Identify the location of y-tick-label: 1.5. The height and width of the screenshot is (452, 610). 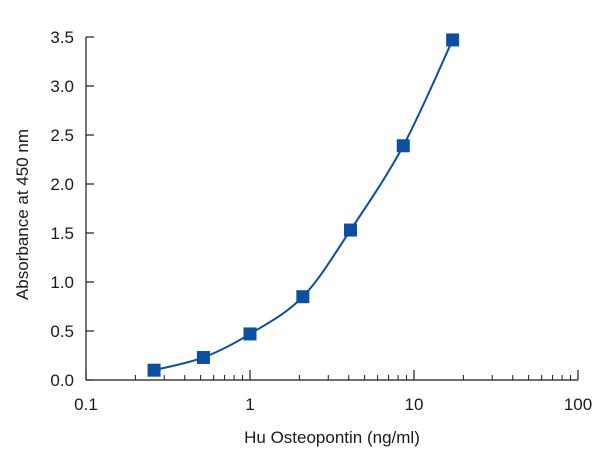
(62, 233).